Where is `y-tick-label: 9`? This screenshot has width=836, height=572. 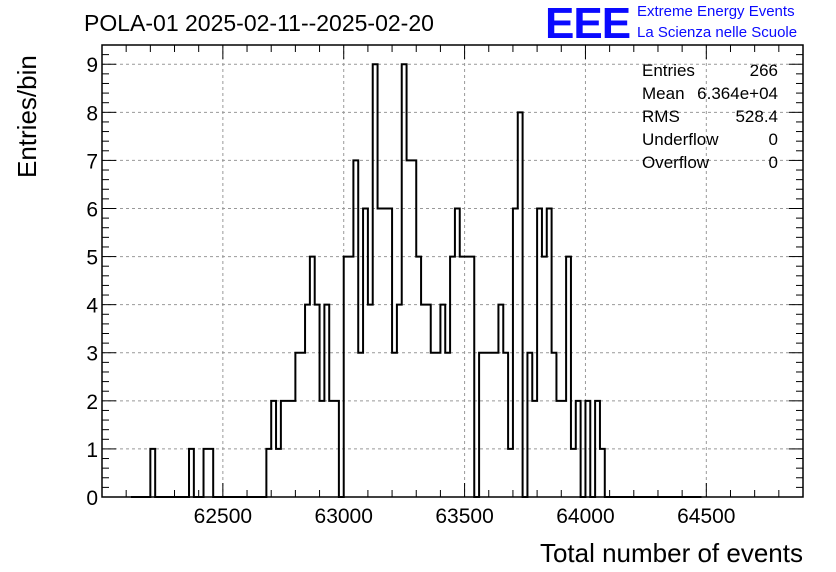 y-tick-label: 9 is located at coordinates (92, 65).